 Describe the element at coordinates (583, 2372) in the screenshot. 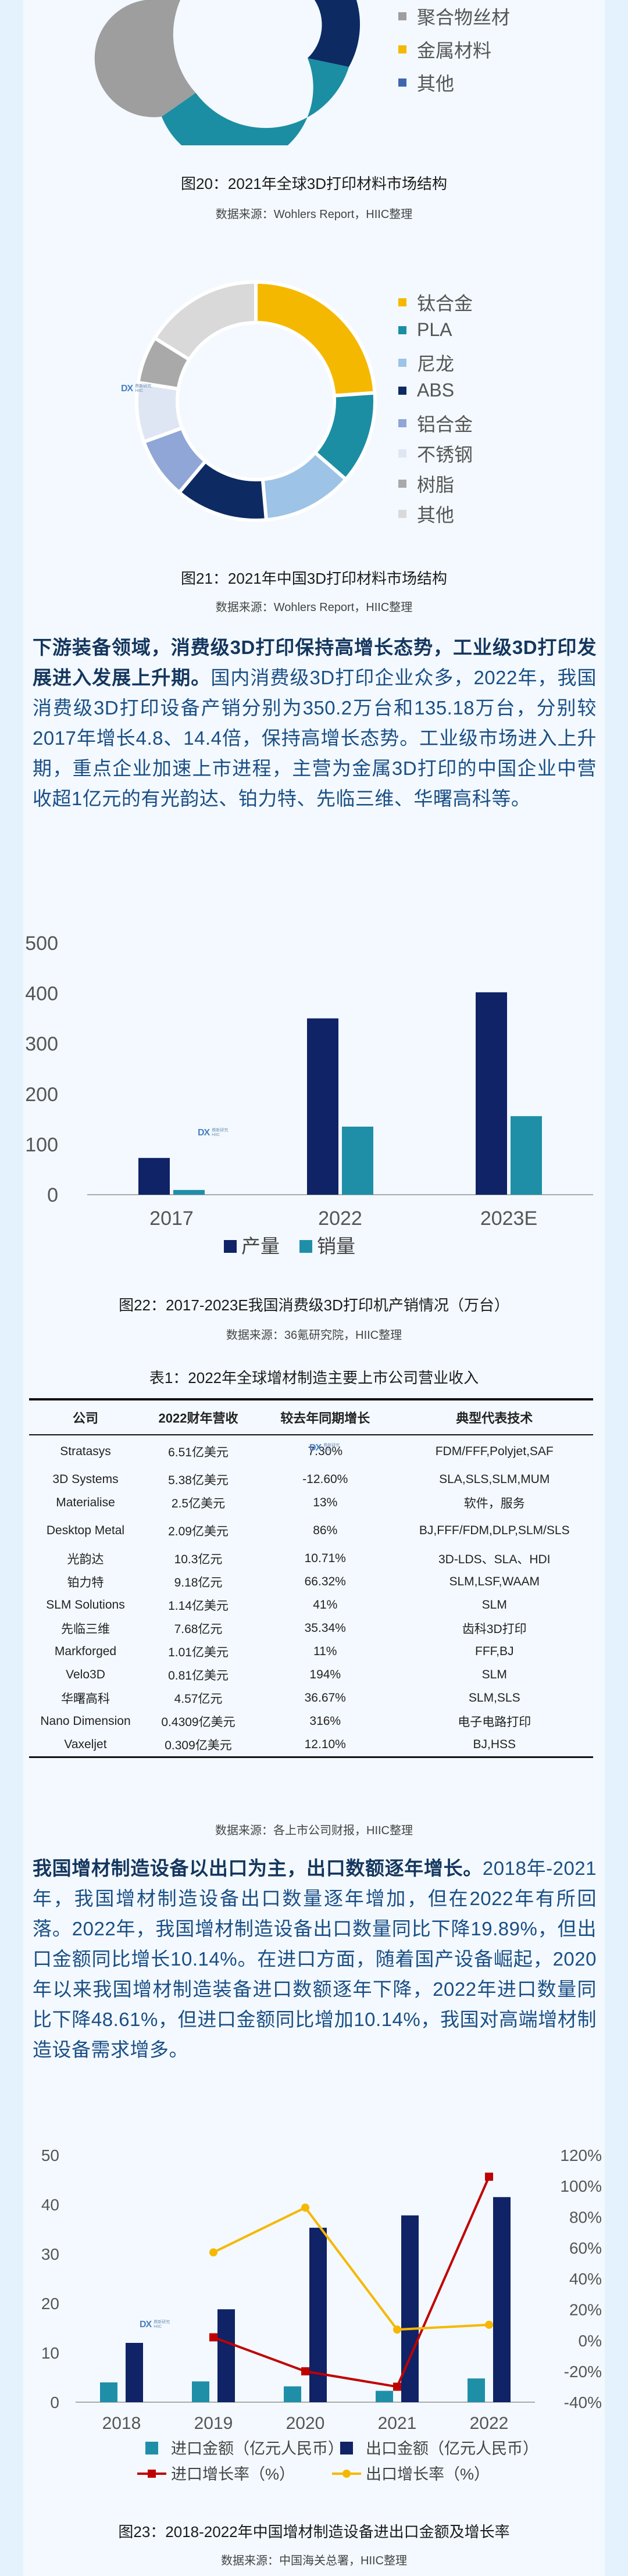

I see `y-right-tick-label: -20%` at that location.